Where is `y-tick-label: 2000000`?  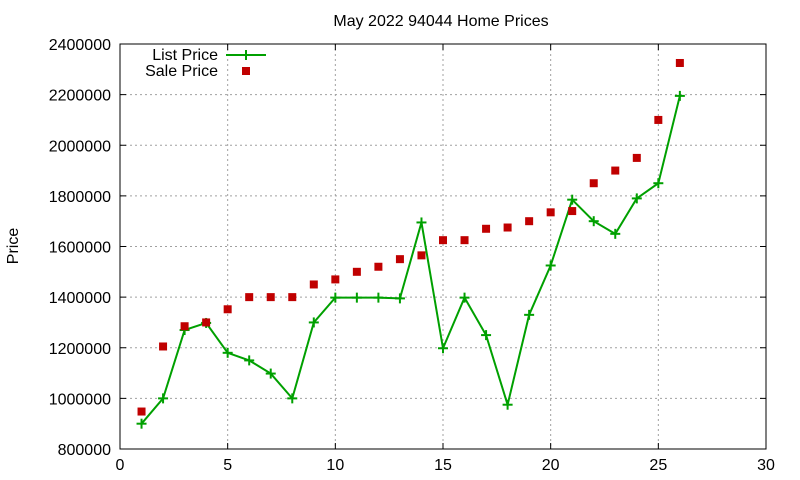
y-tick-label: 2000000 is located at coordinates (80, 146).